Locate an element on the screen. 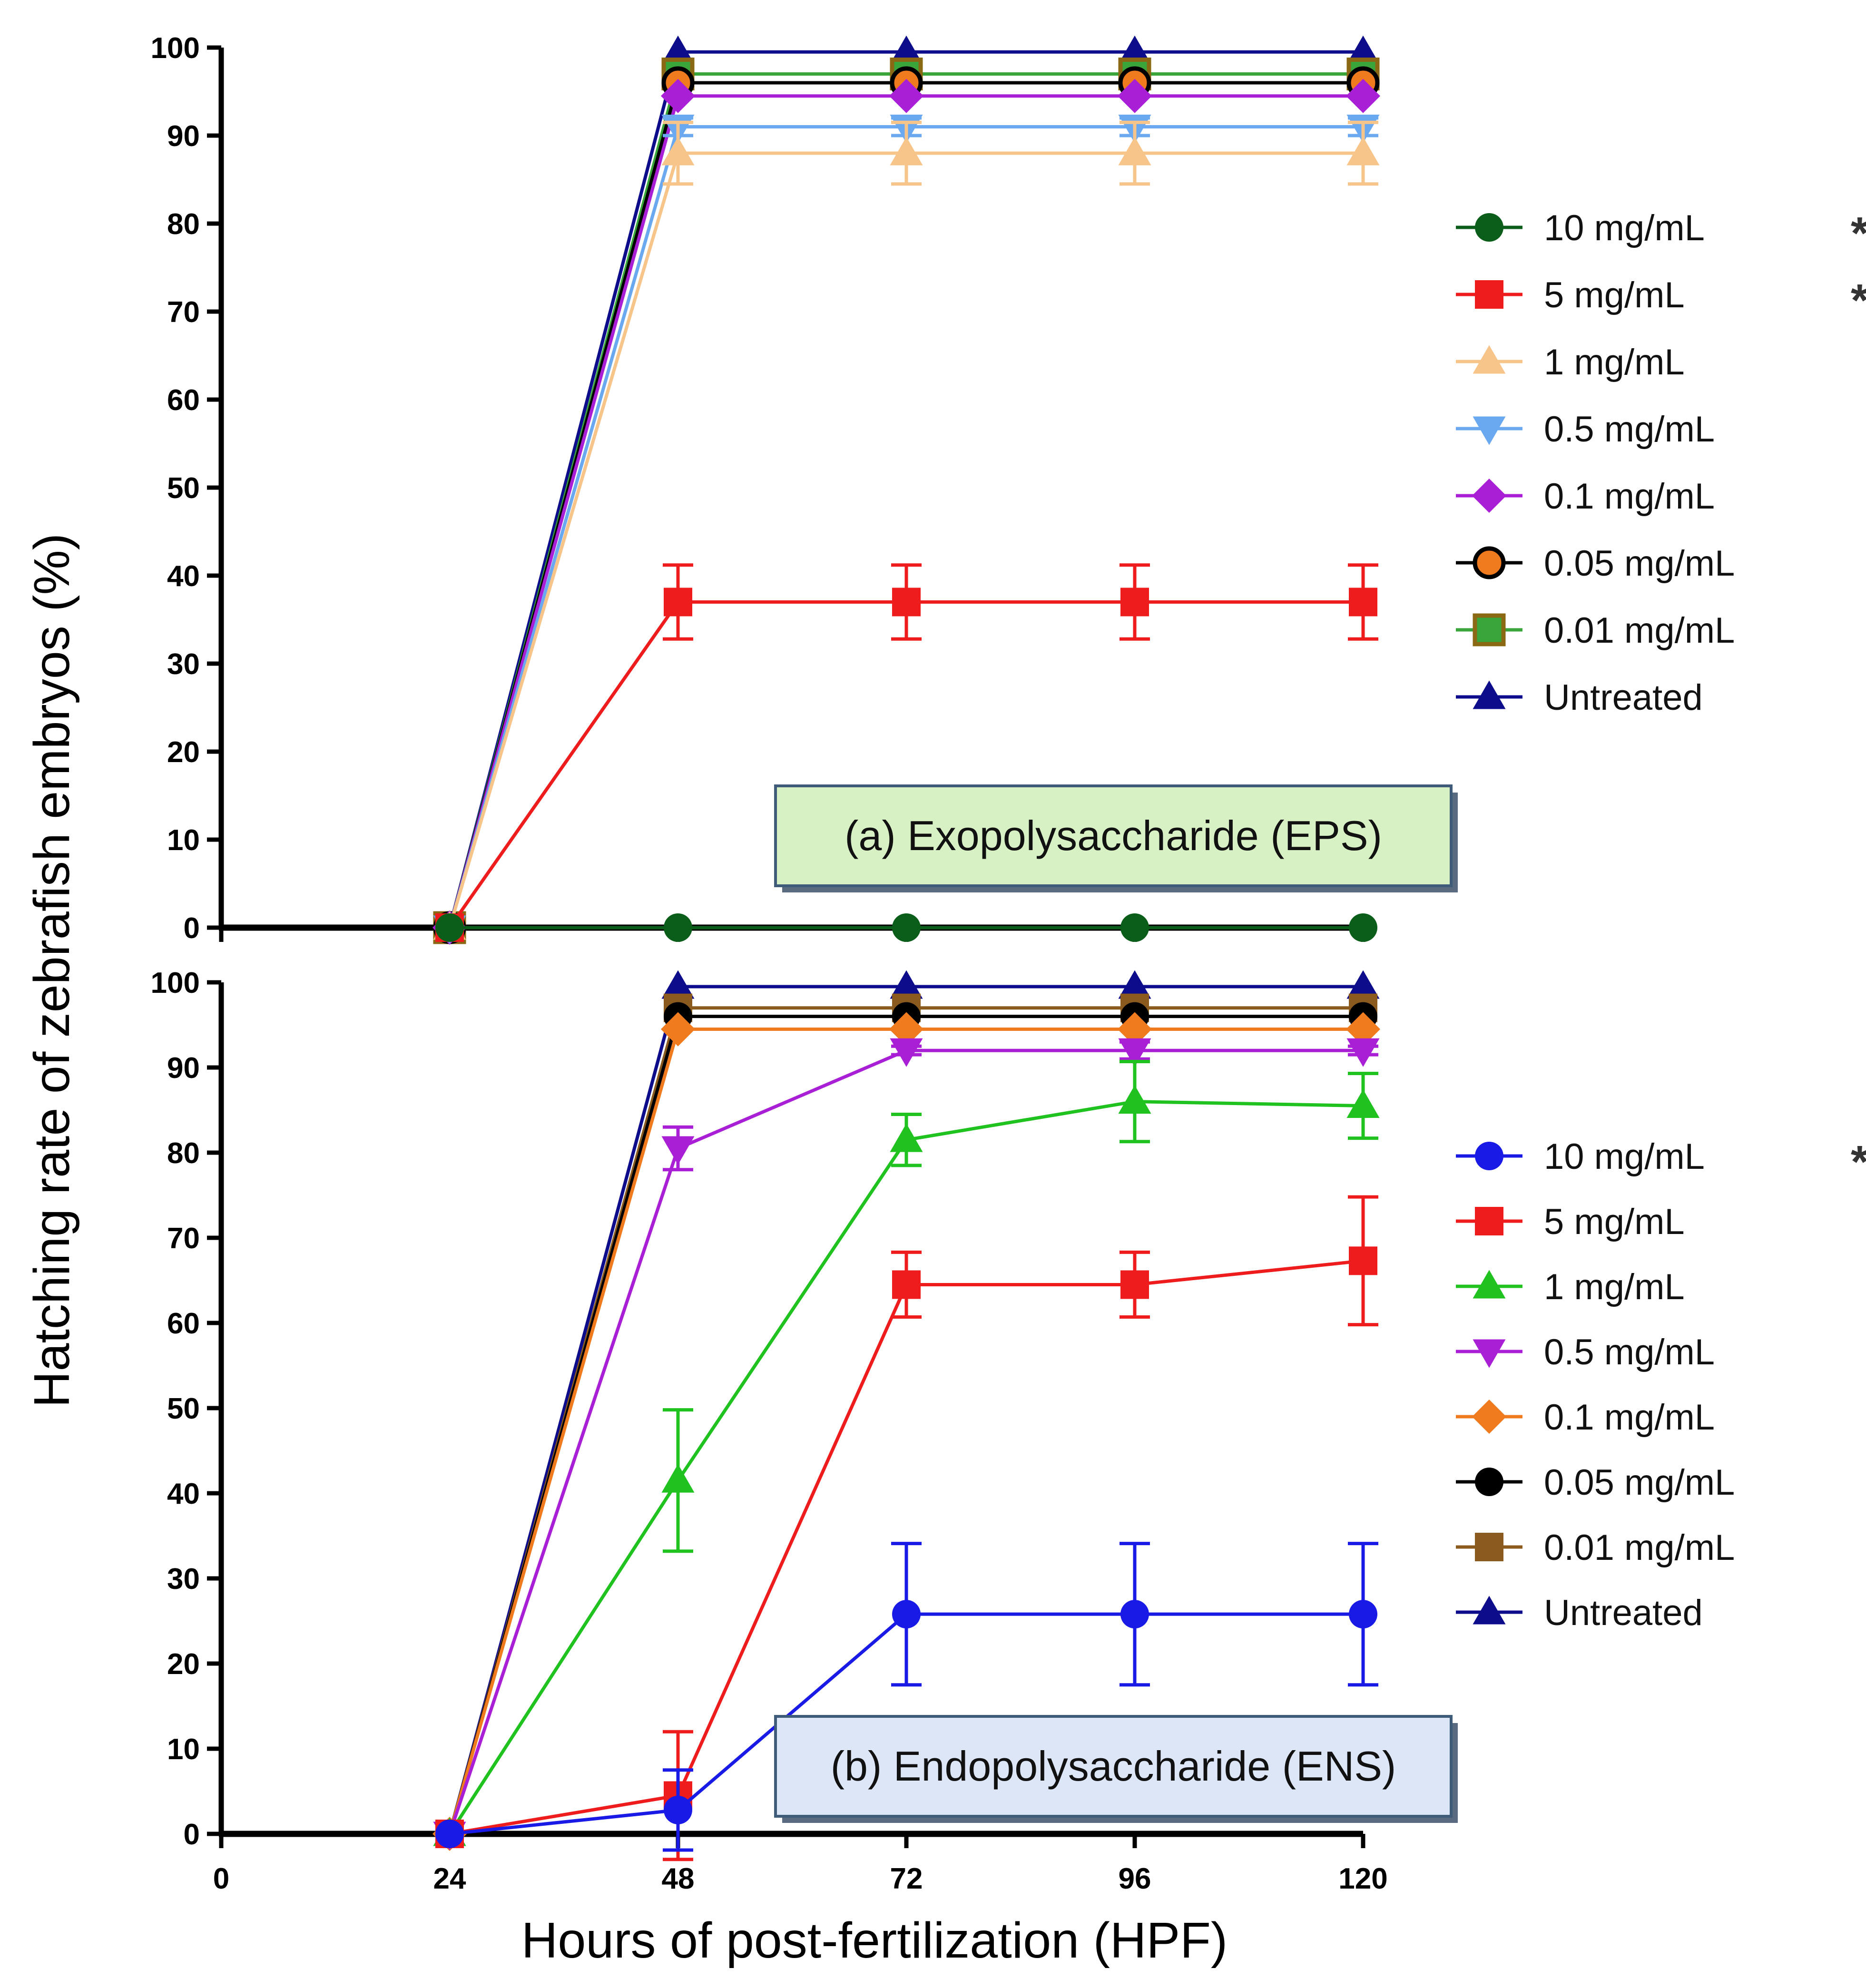 The image size is (1866, 1988). y-tick-label-b-50: 50 is located at coordinates (183, 1408).